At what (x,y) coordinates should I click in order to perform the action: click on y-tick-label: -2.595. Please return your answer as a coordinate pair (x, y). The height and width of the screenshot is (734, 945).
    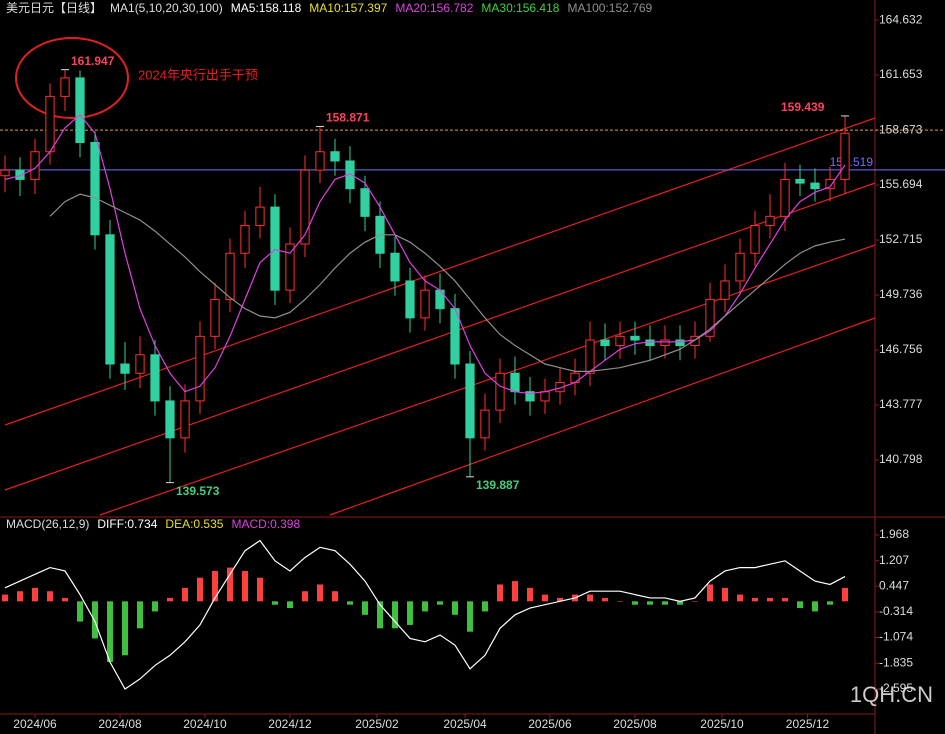
    Looking at the image, I should click on (896, 688).